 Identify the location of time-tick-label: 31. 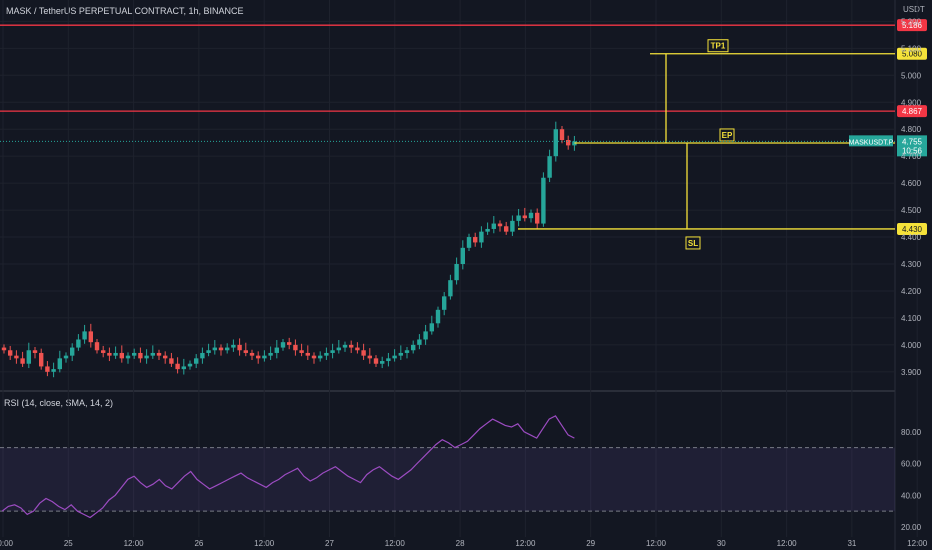
(851, 543).